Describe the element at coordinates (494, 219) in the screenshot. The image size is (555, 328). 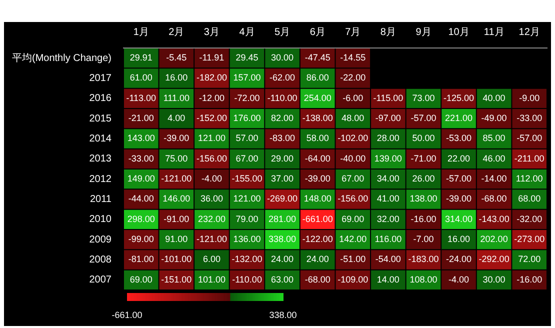
I see `data-label: -143.00` at that location.